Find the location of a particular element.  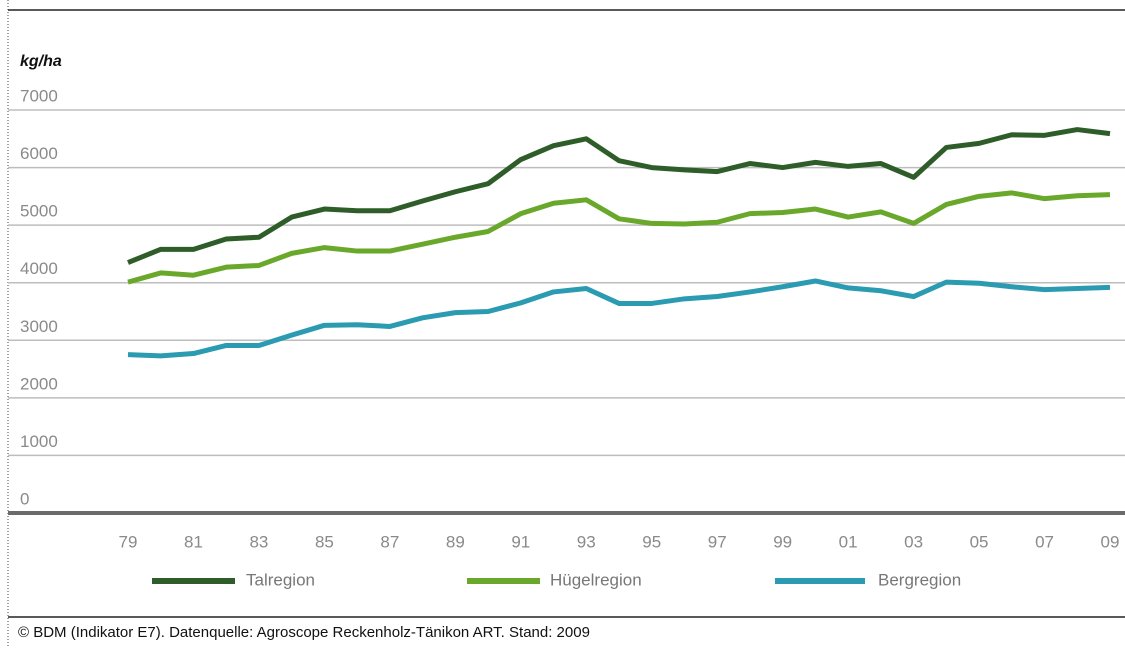

y-tick-label: 3000 is located at coordinates (39, 326).